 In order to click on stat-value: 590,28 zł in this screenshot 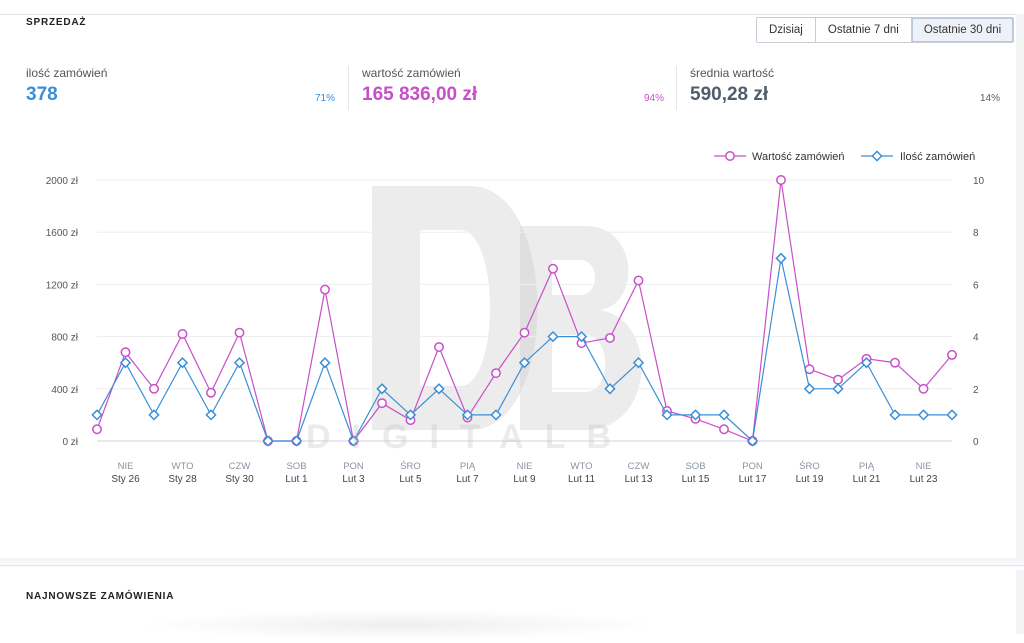, I will do `click(729, 94)`.